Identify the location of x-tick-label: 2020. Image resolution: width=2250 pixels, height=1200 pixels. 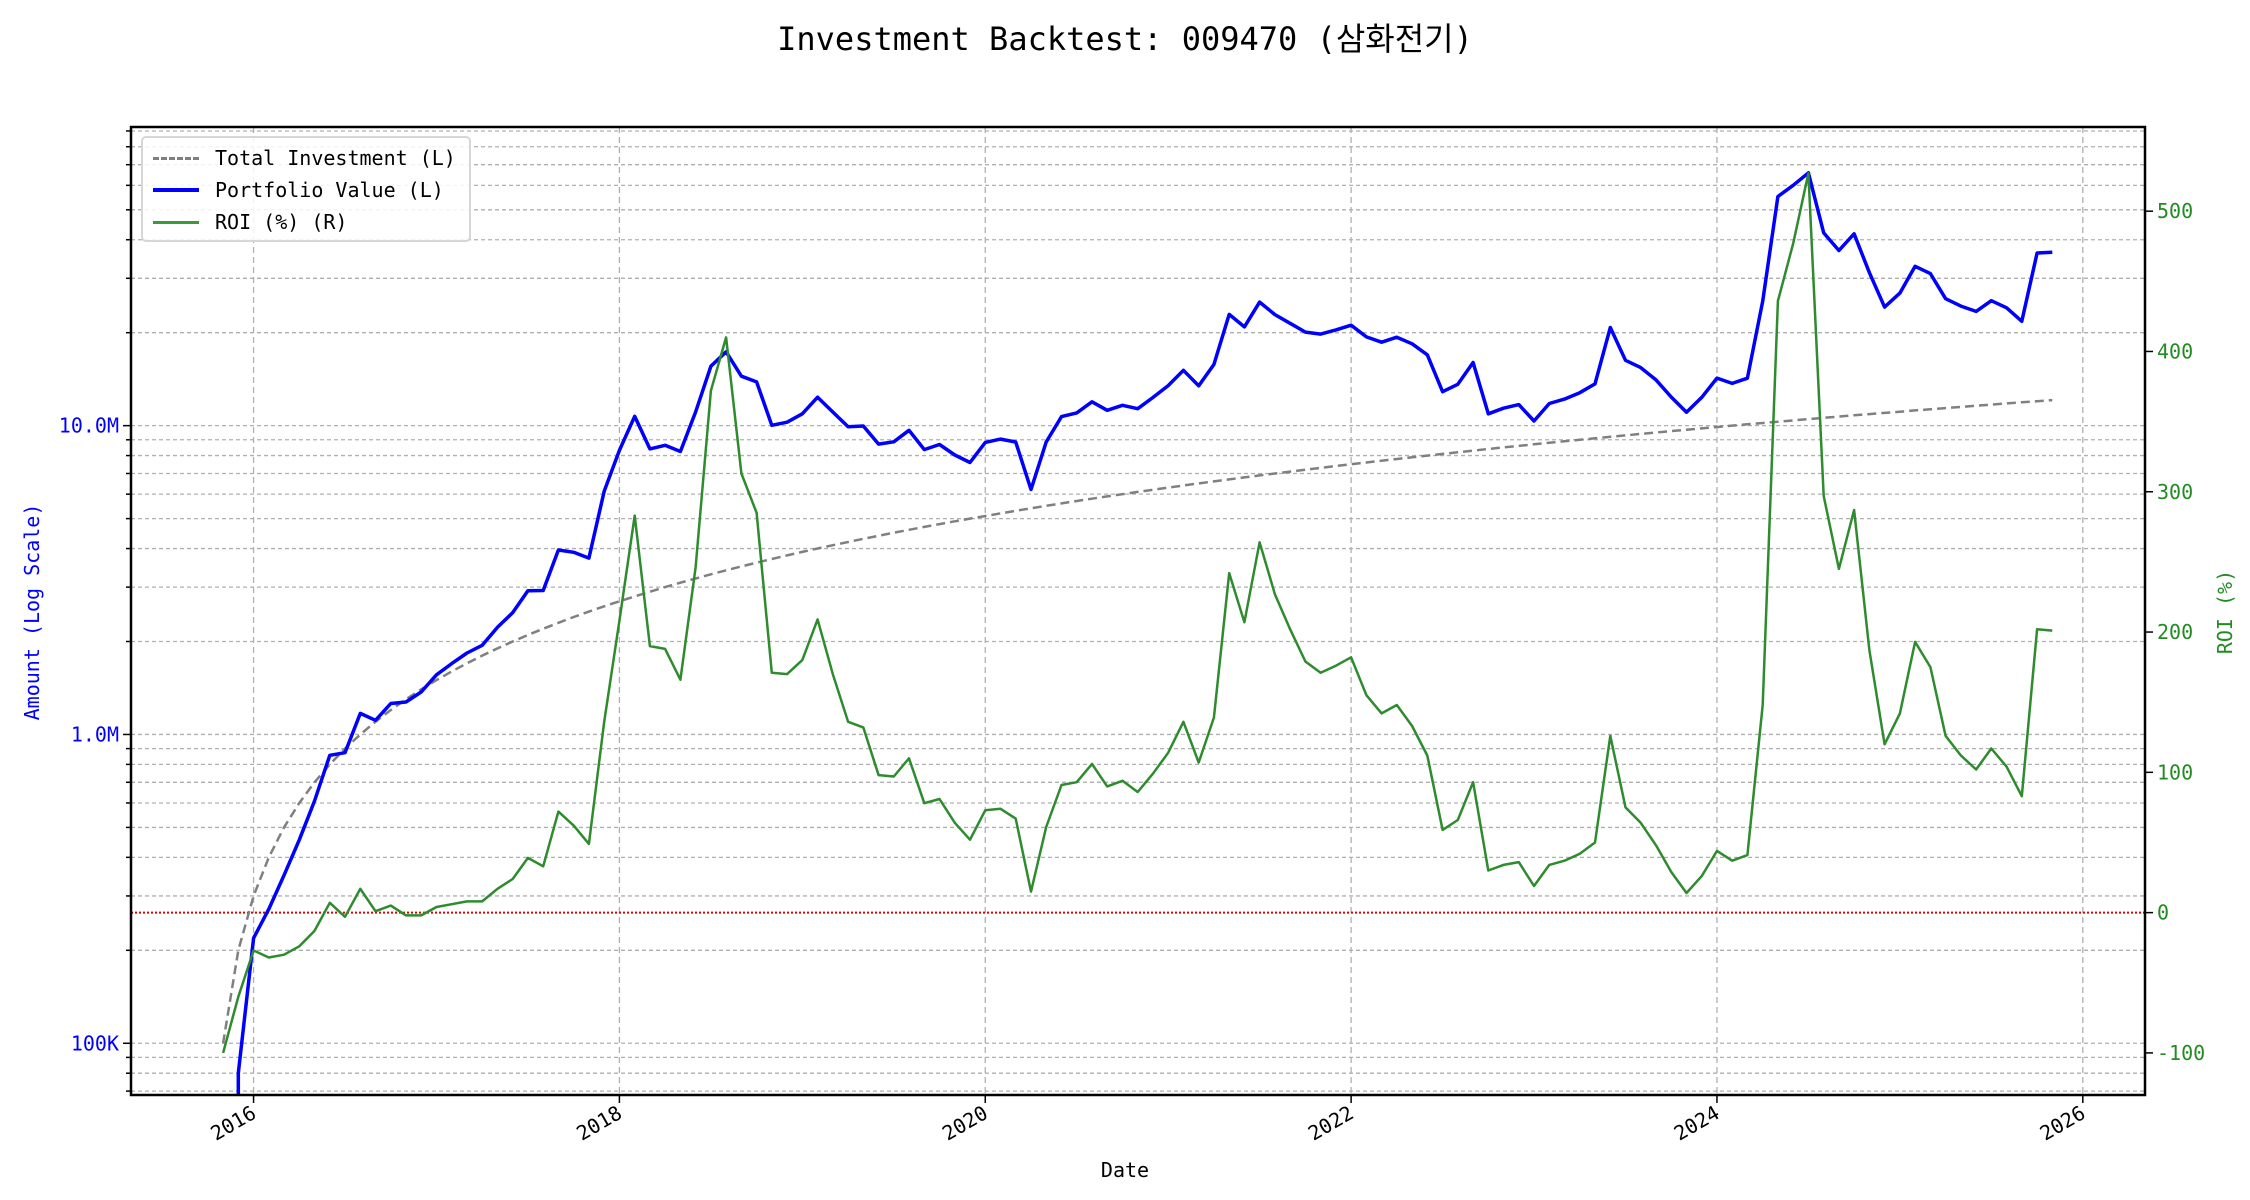
(965, 1123).